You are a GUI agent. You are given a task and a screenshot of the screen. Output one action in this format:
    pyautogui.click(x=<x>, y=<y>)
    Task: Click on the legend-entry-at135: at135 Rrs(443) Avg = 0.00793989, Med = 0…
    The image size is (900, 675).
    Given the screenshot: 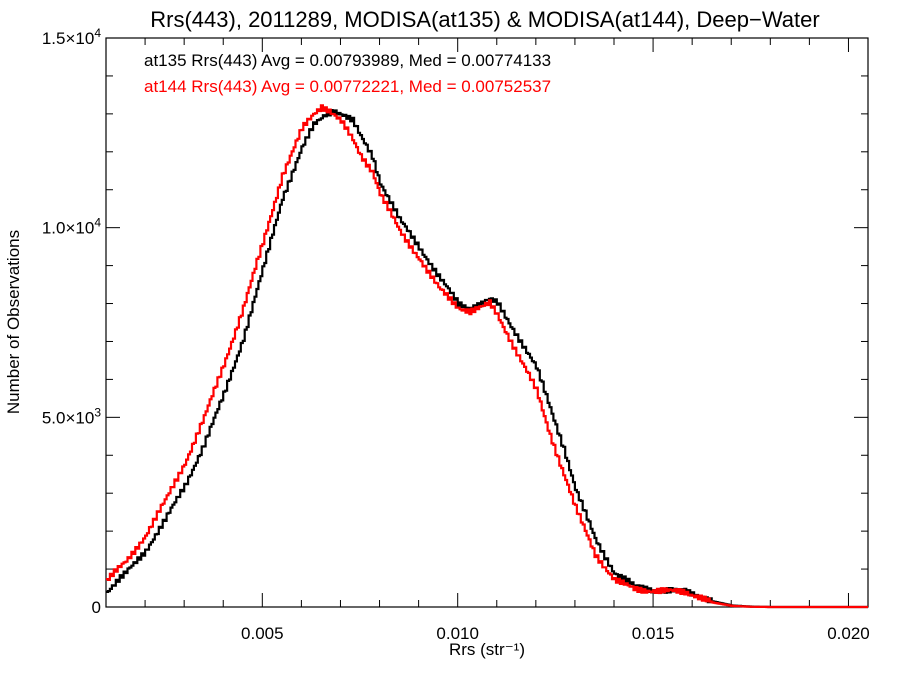 What is the action you would take?
    pyautogui.click(x=347, y=60)
    